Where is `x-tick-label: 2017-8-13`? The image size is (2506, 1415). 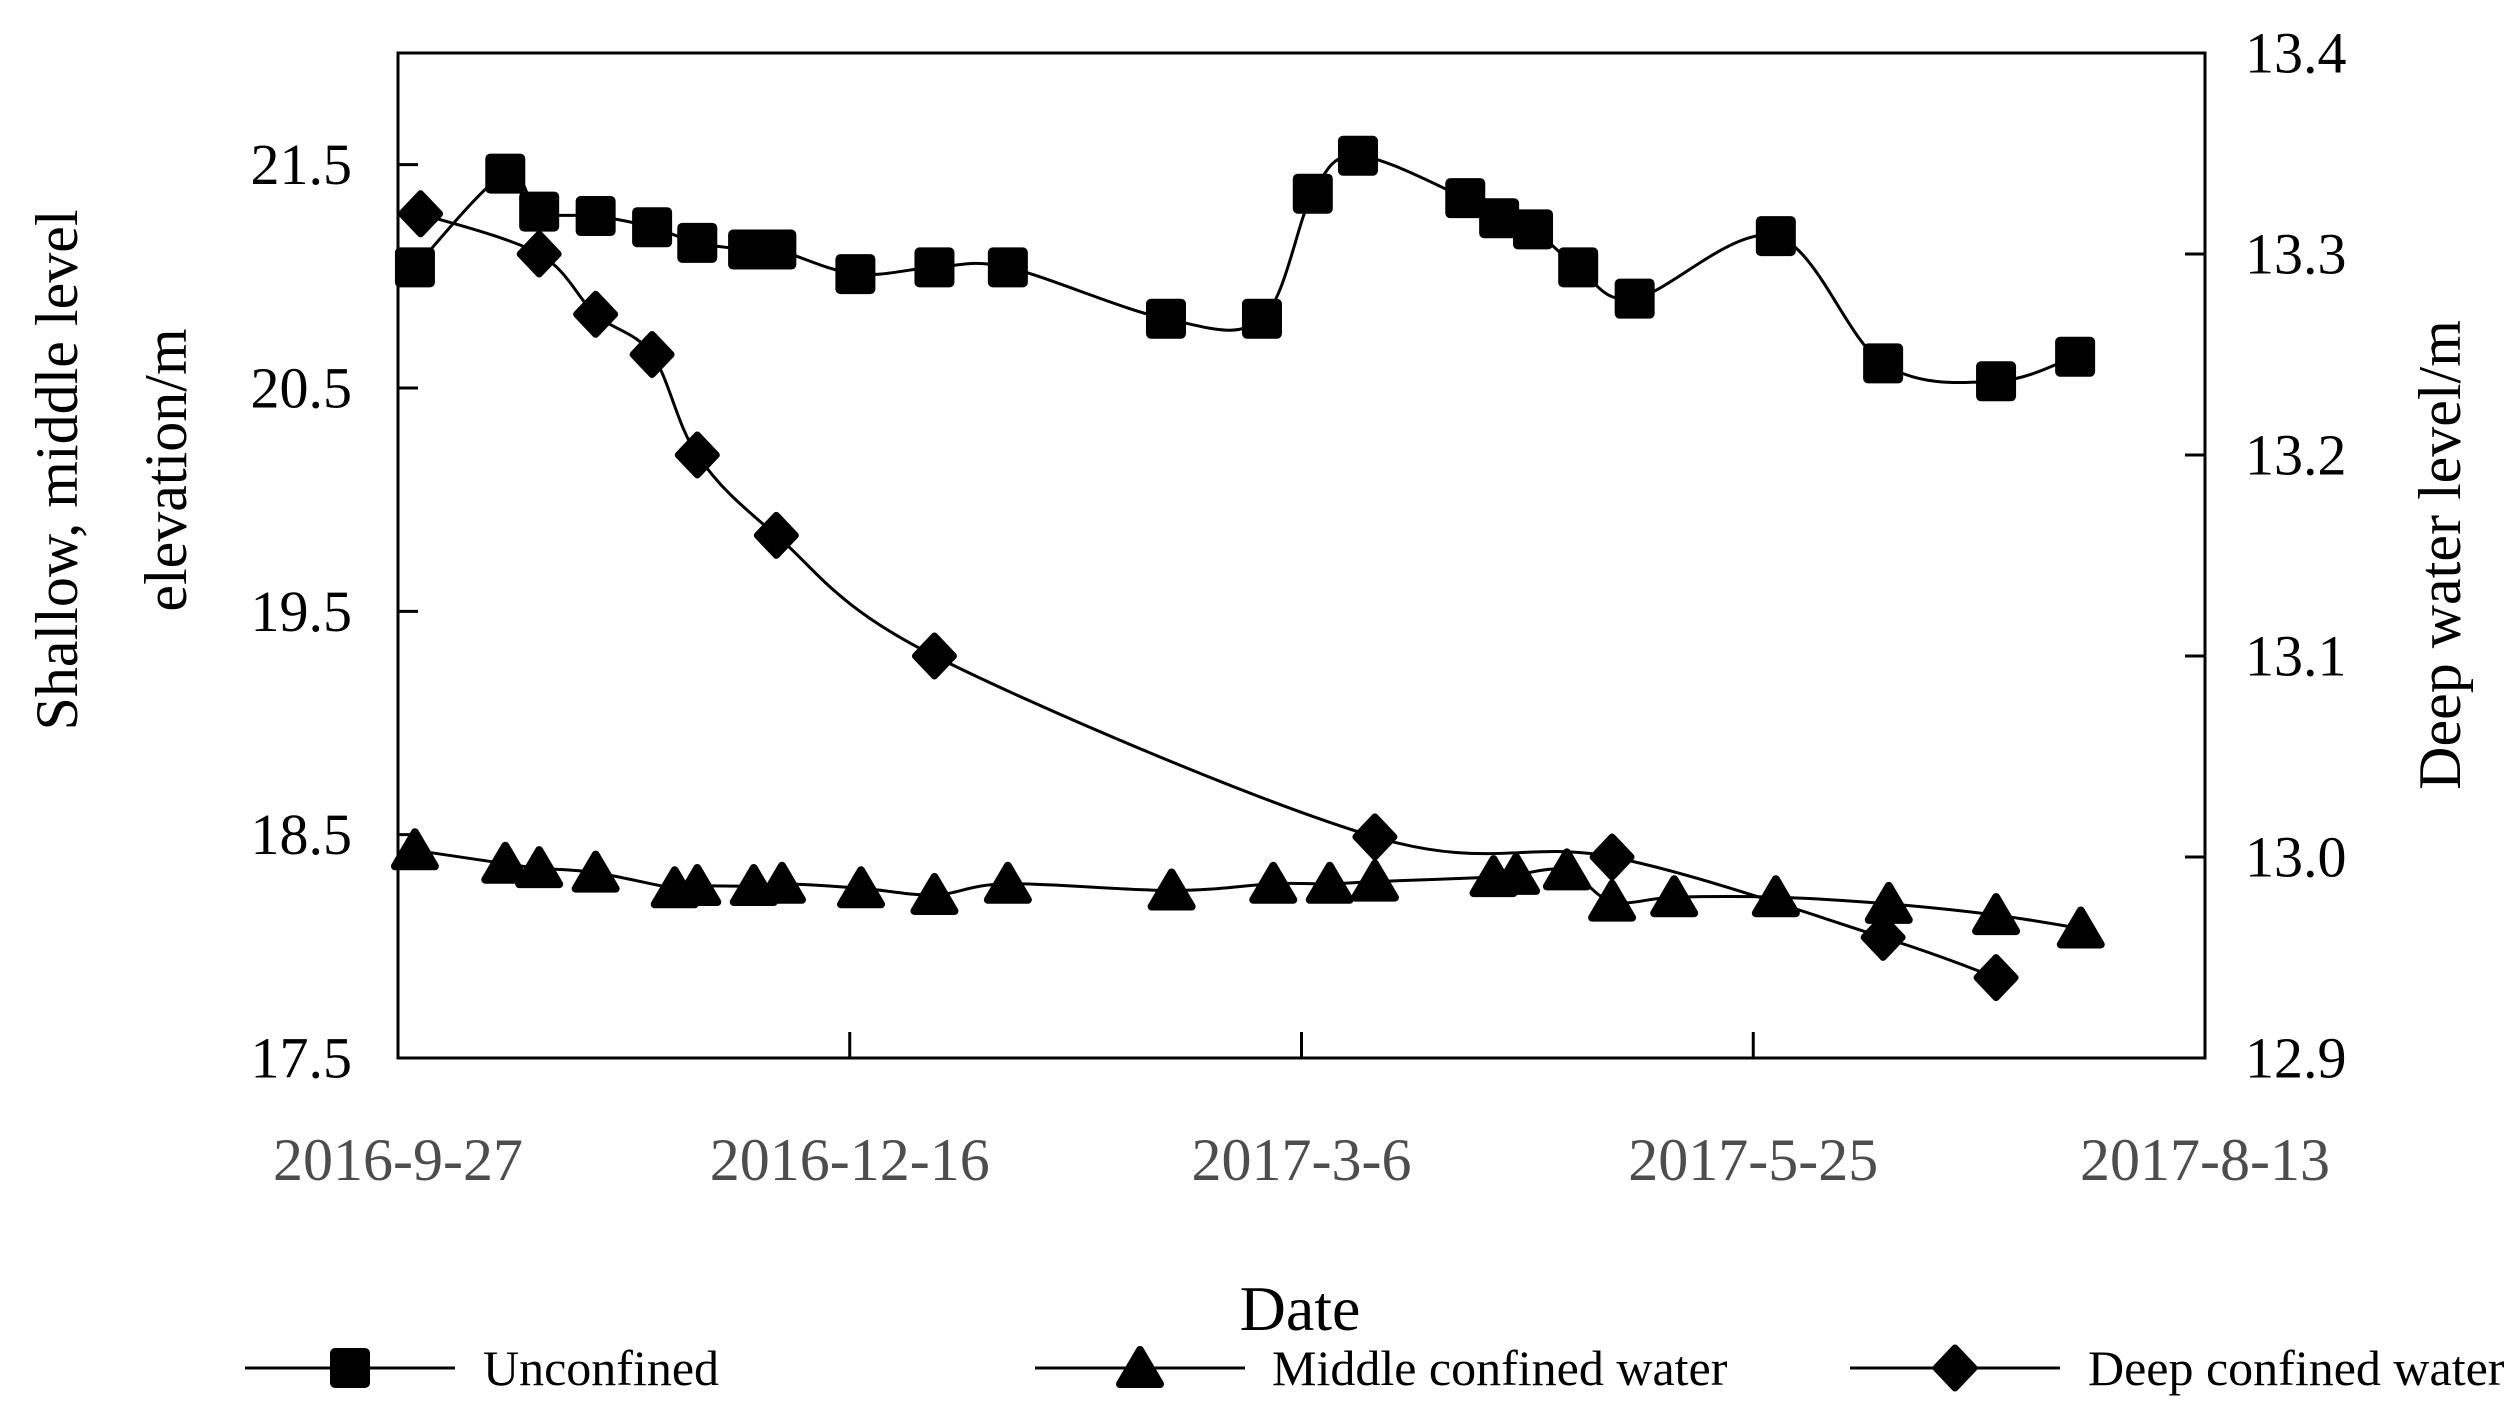 x-tick-label: 2017-8-13 is located at coordinates (2205, 1160).